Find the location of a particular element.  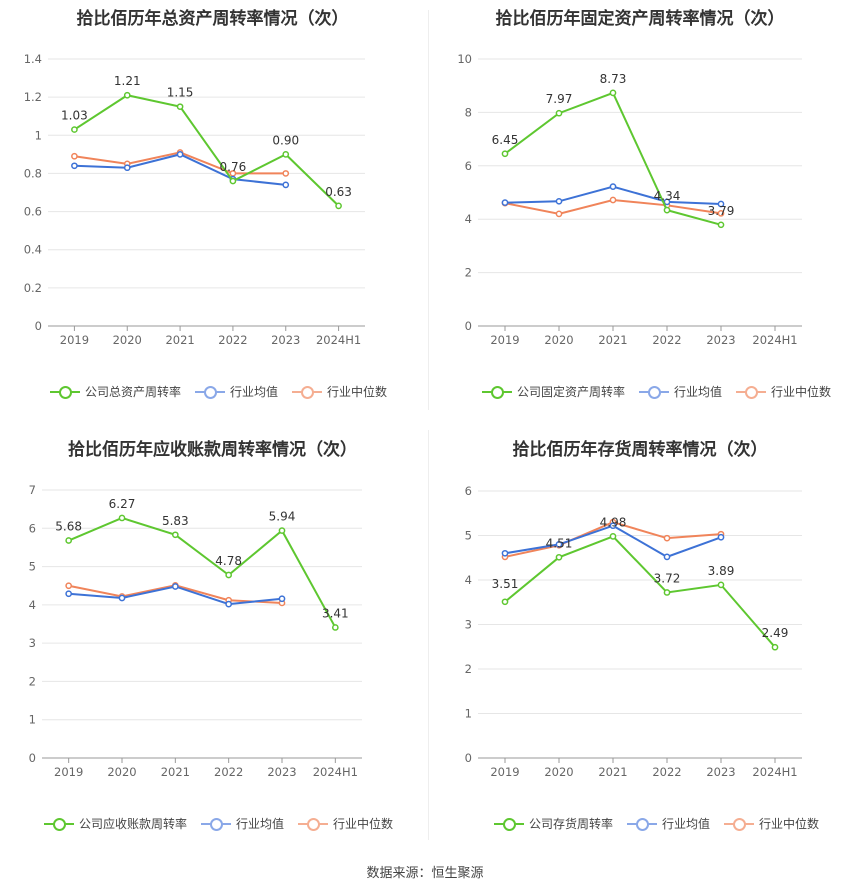

x-tick-label: 2019 is located at coordinates (504, 340).